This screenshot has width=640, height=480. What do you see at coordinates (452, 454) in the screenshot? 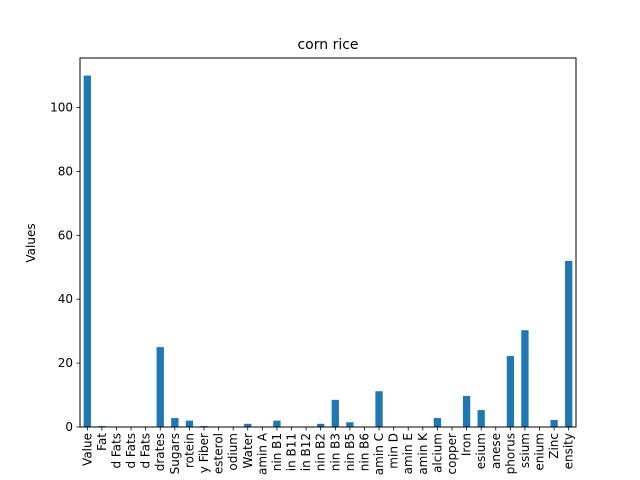
I see `x-tick-label-25: copper` at bounding box center [452, 454].